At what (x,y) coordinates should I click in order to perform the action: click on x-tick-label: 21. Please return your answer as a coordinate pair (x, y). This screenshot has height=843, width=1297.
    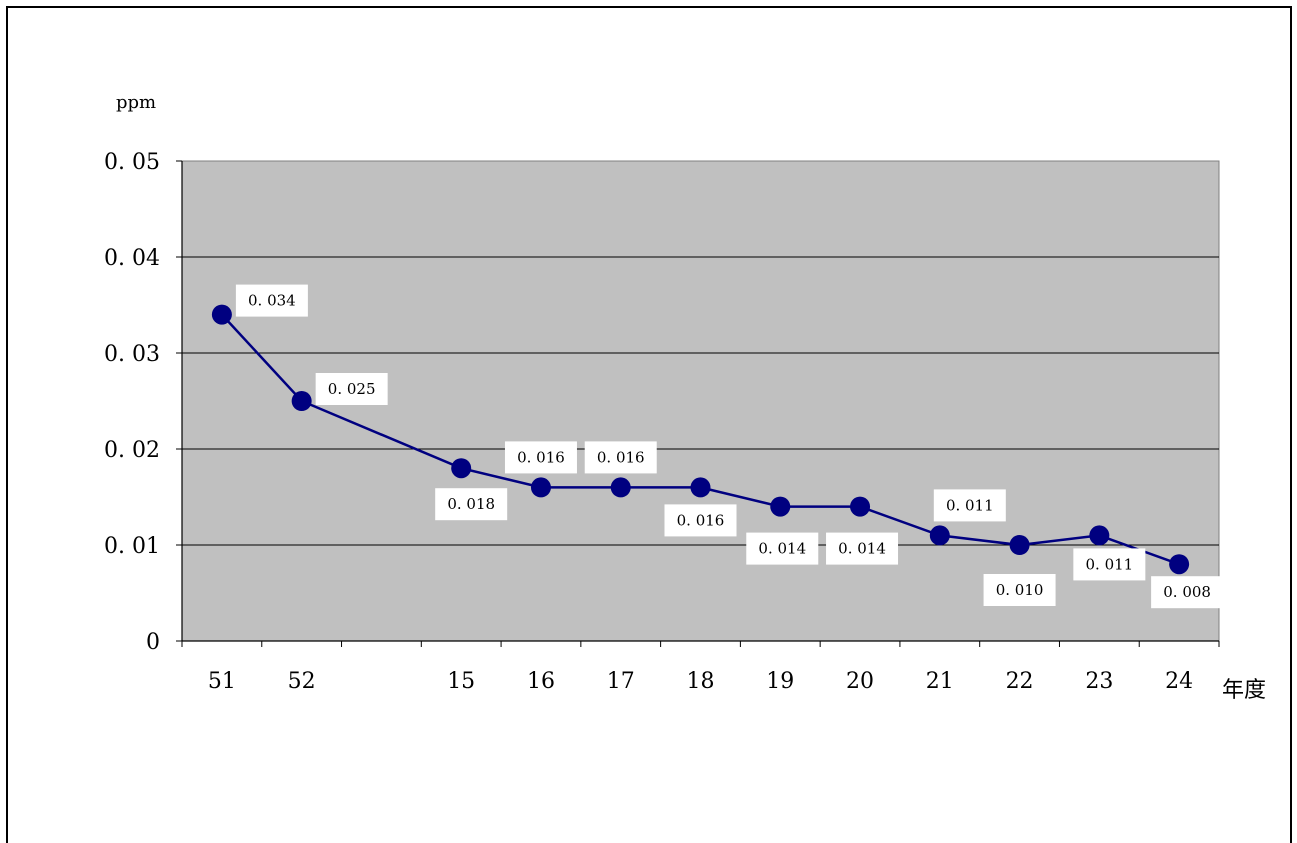
    Looking at the image, I should click on (940, 681).